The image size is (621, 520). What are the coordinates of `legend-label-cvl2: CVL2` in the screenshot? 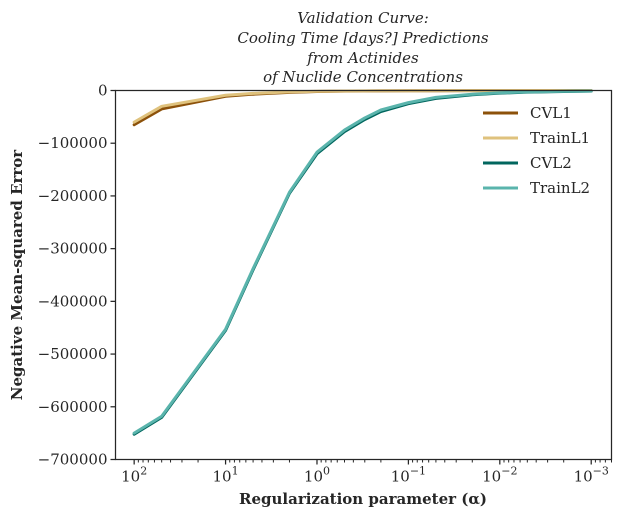 It's located at (551, 163).